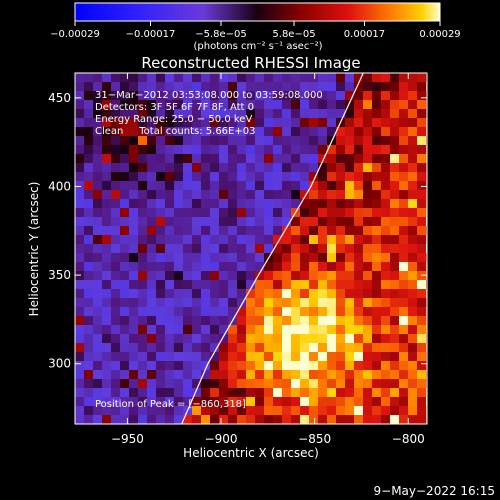  Describe the element at coordinates (293, 34) in the screenshot. I see `colorbar-tick-label: 5.8e−05` at that location.